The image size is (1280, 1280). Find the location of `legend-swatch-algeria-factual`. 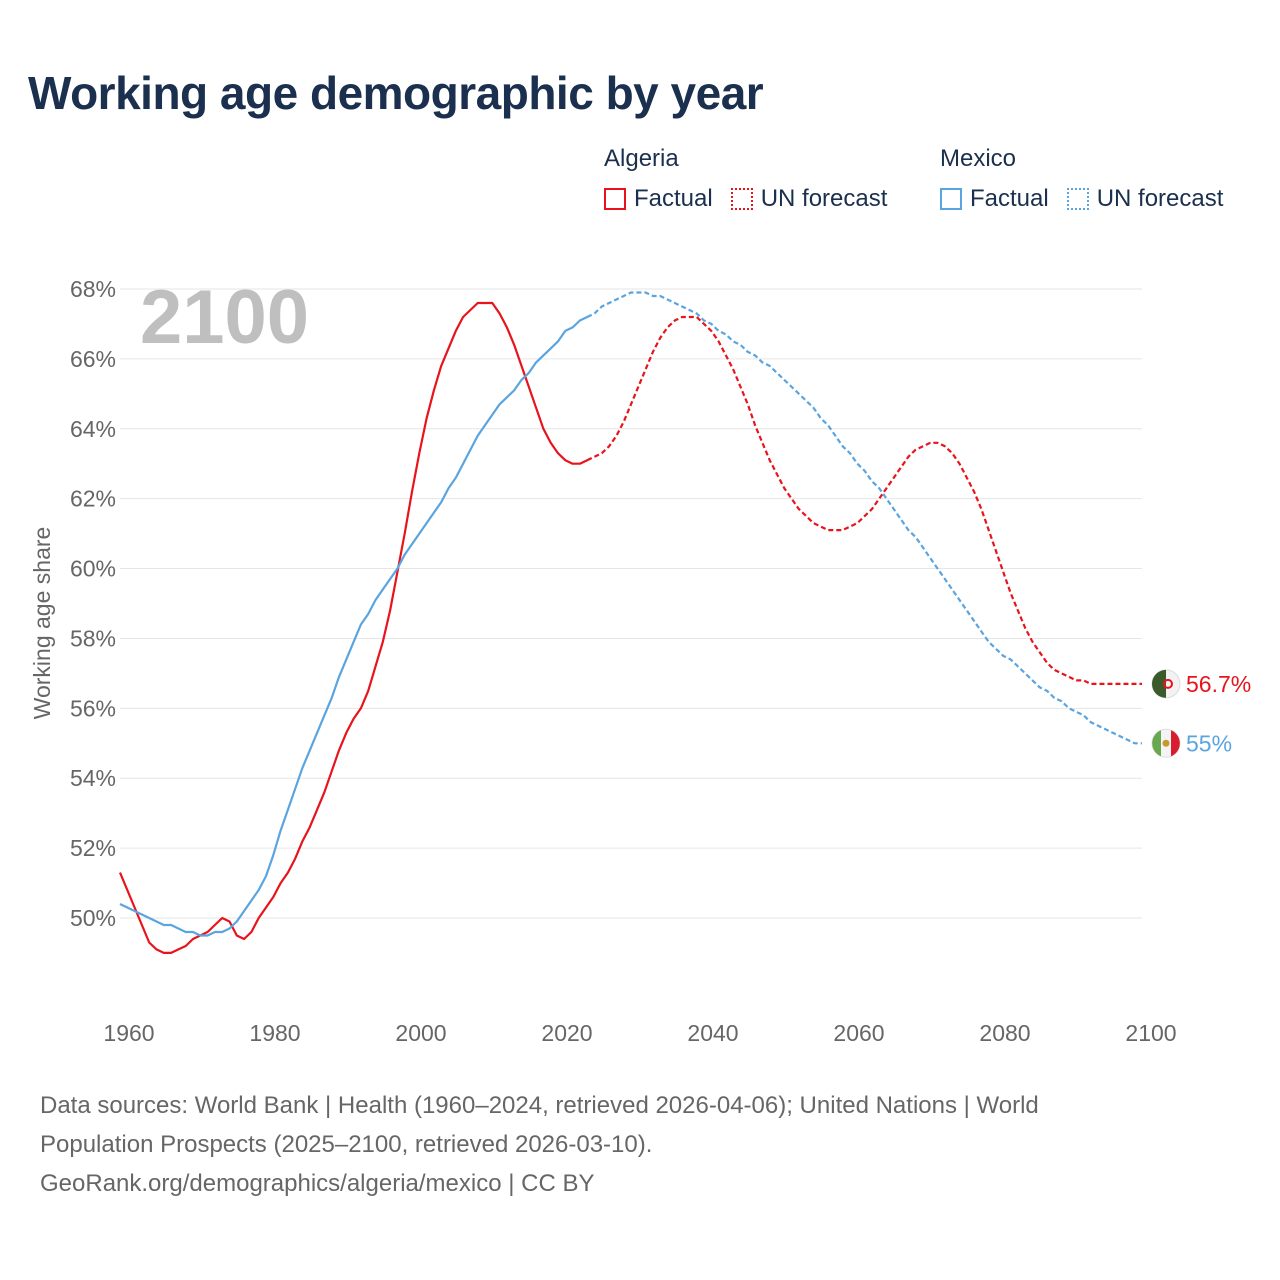

legend-swatch-algeria-factual is located at coordinates (615, 199).